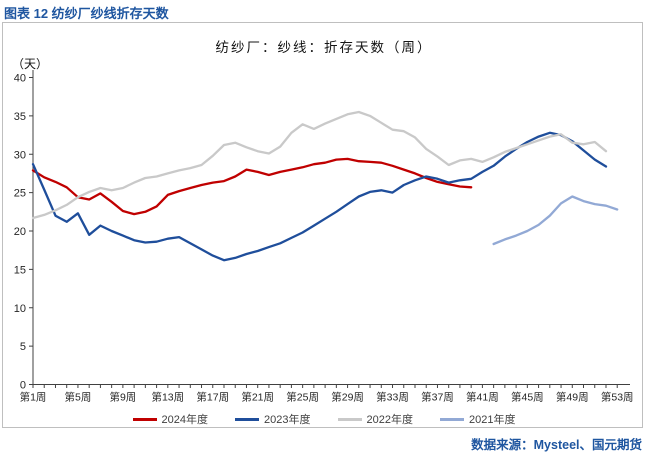 This screenshot has height=457, width=648. What do you see at coordinates (257, 397) in the screenshot?
I see `x-tick-label: 第21周` at bounding box center [257, 397].